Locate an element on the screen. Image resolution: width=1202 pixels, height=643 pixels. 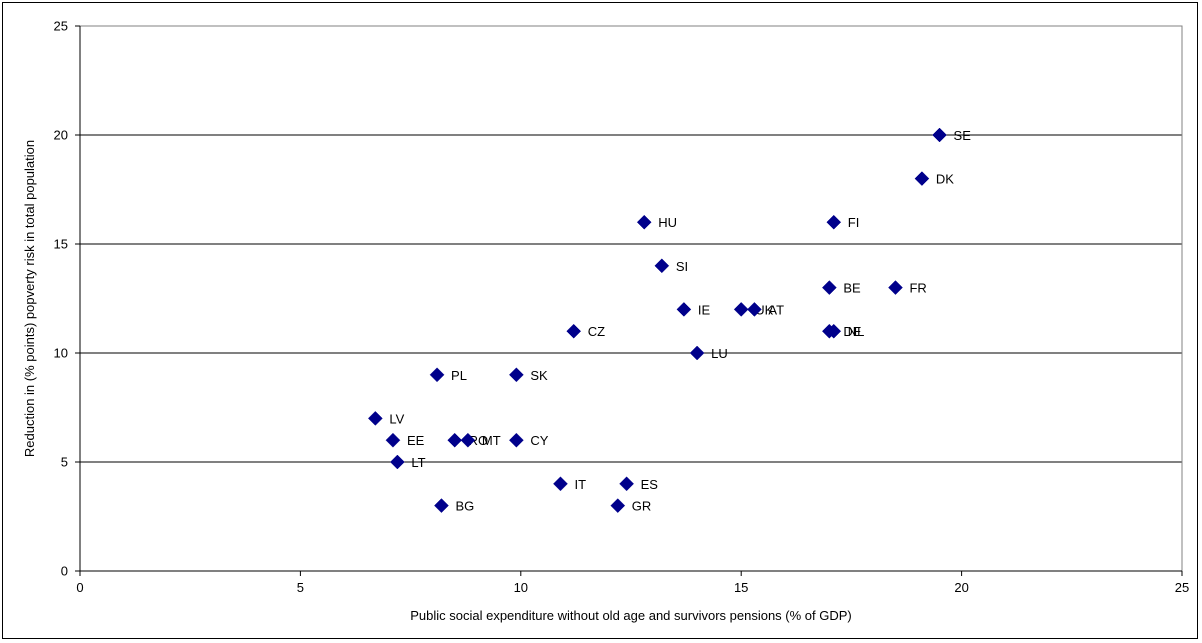
point-label-mt: MT is located at coordinates (491, 440).